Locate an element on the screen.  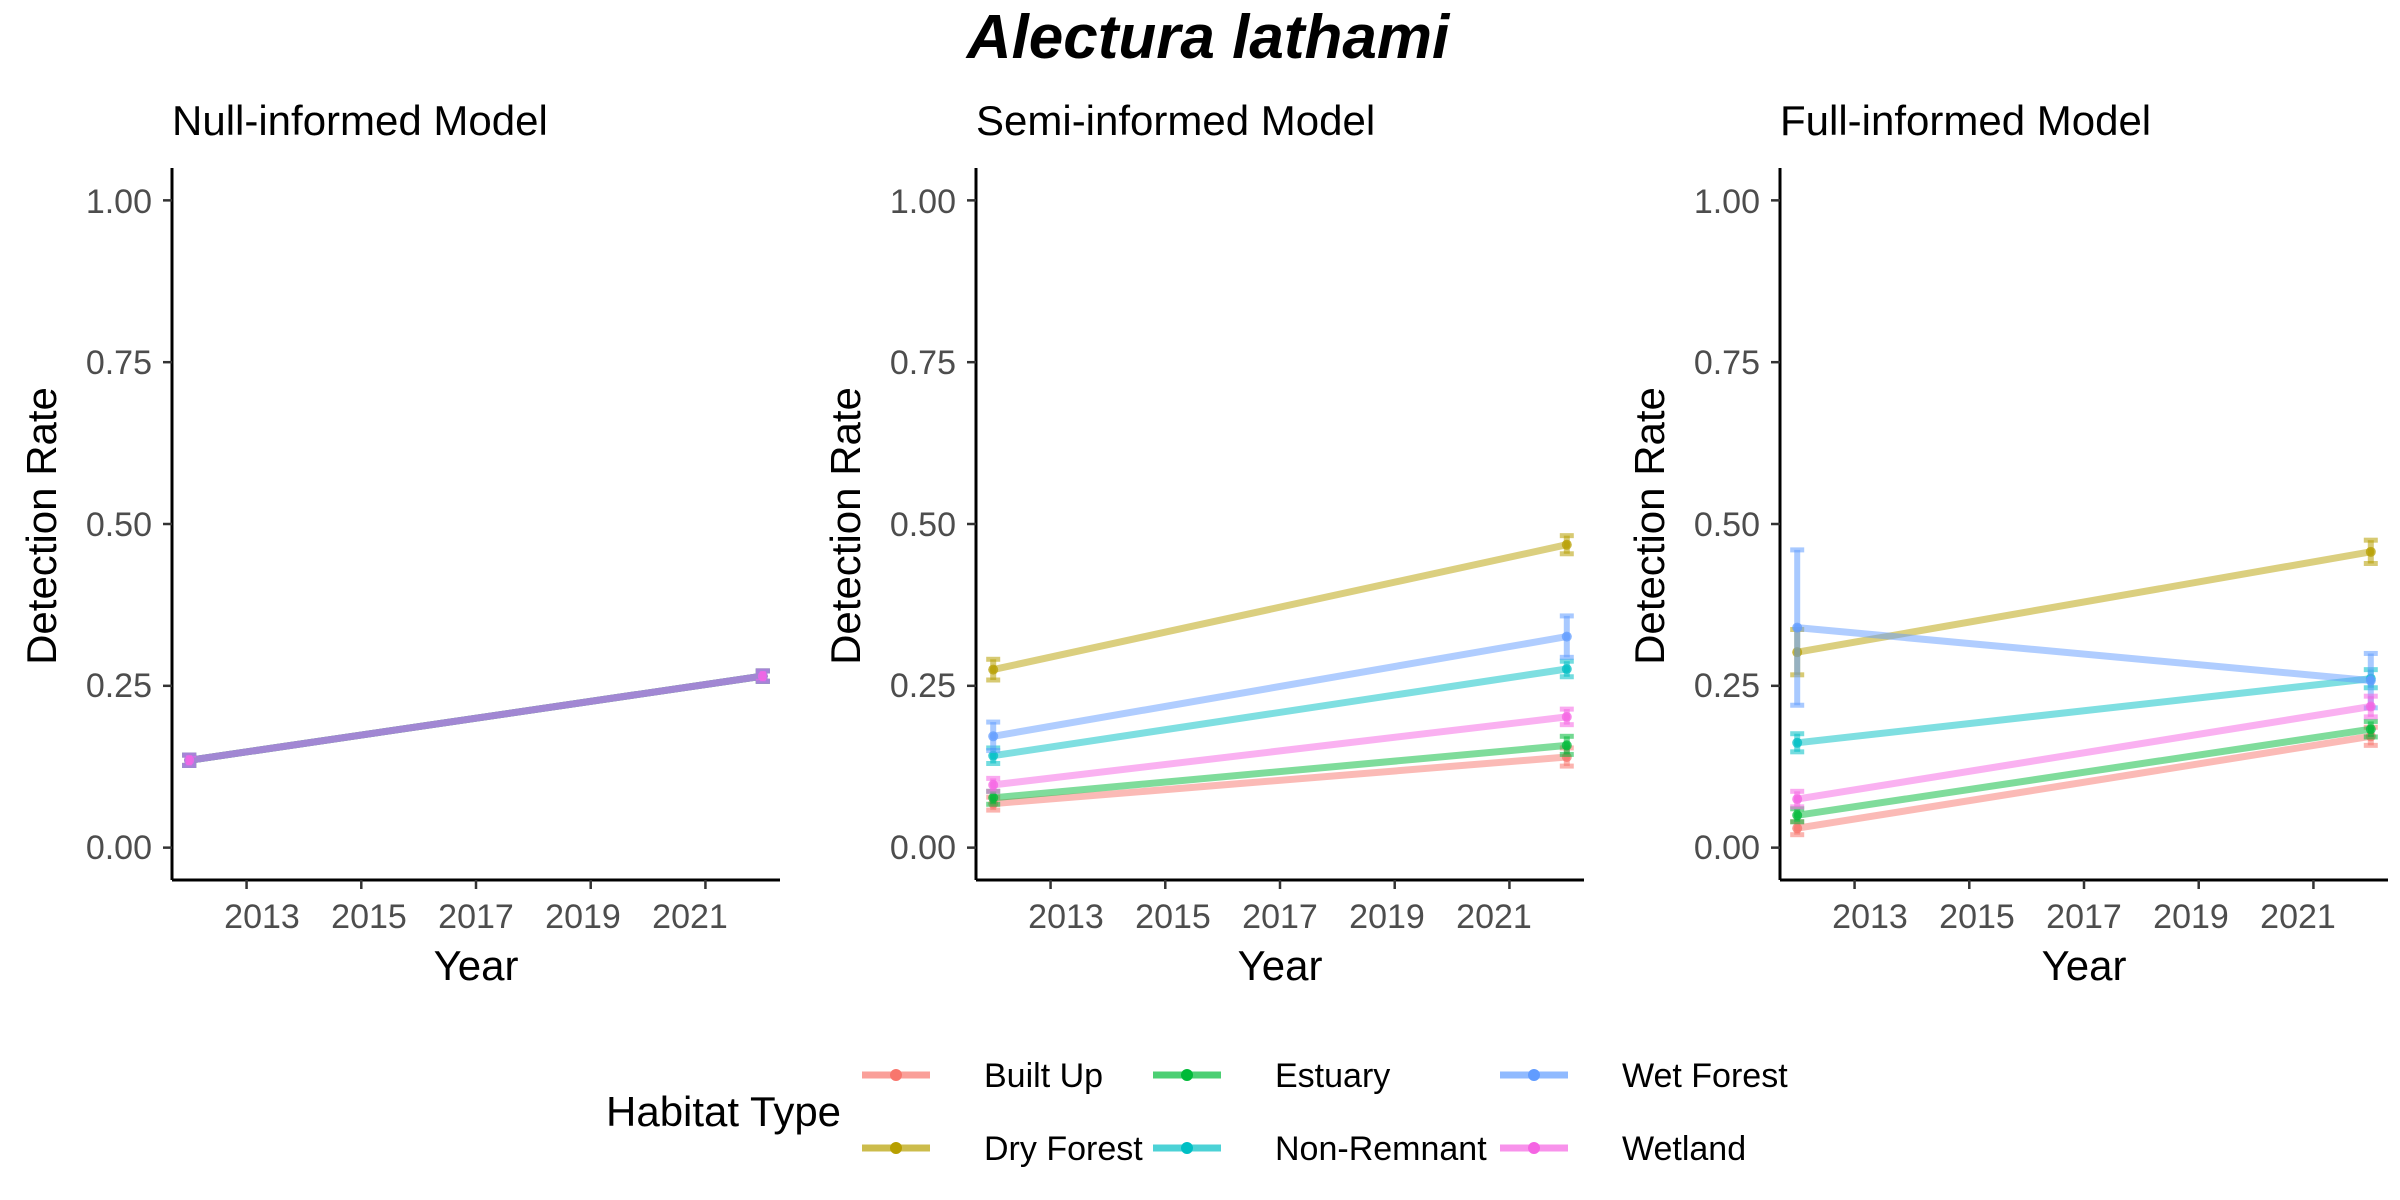
legend-key-point-wetland is located at coordinates (1534, 1148).